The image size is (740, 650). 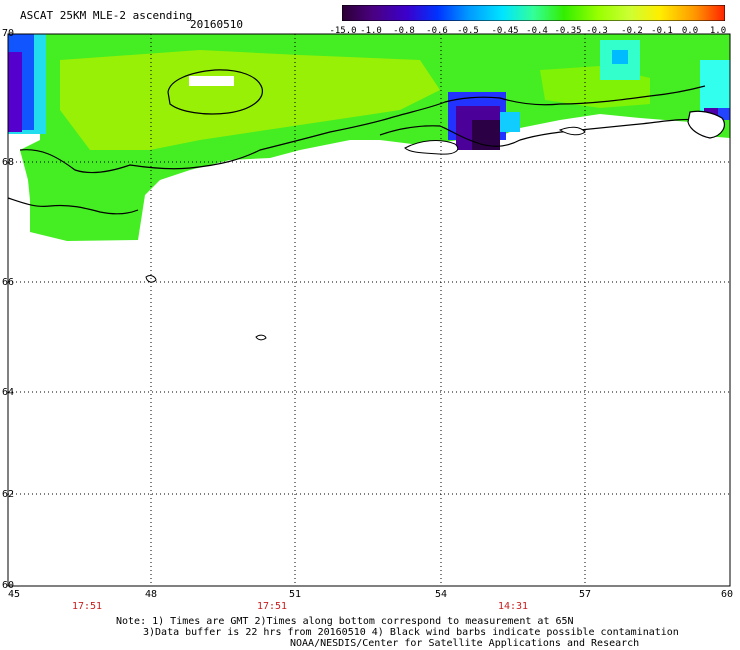 I want to click on colorbar-label-9: -0.2, so click(x=632, y=31).